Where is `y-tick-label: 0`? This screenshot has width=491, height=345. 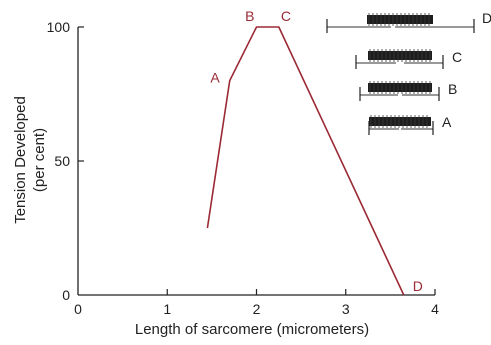
y-tick-label: 0 is located at coordinates (66, 295).